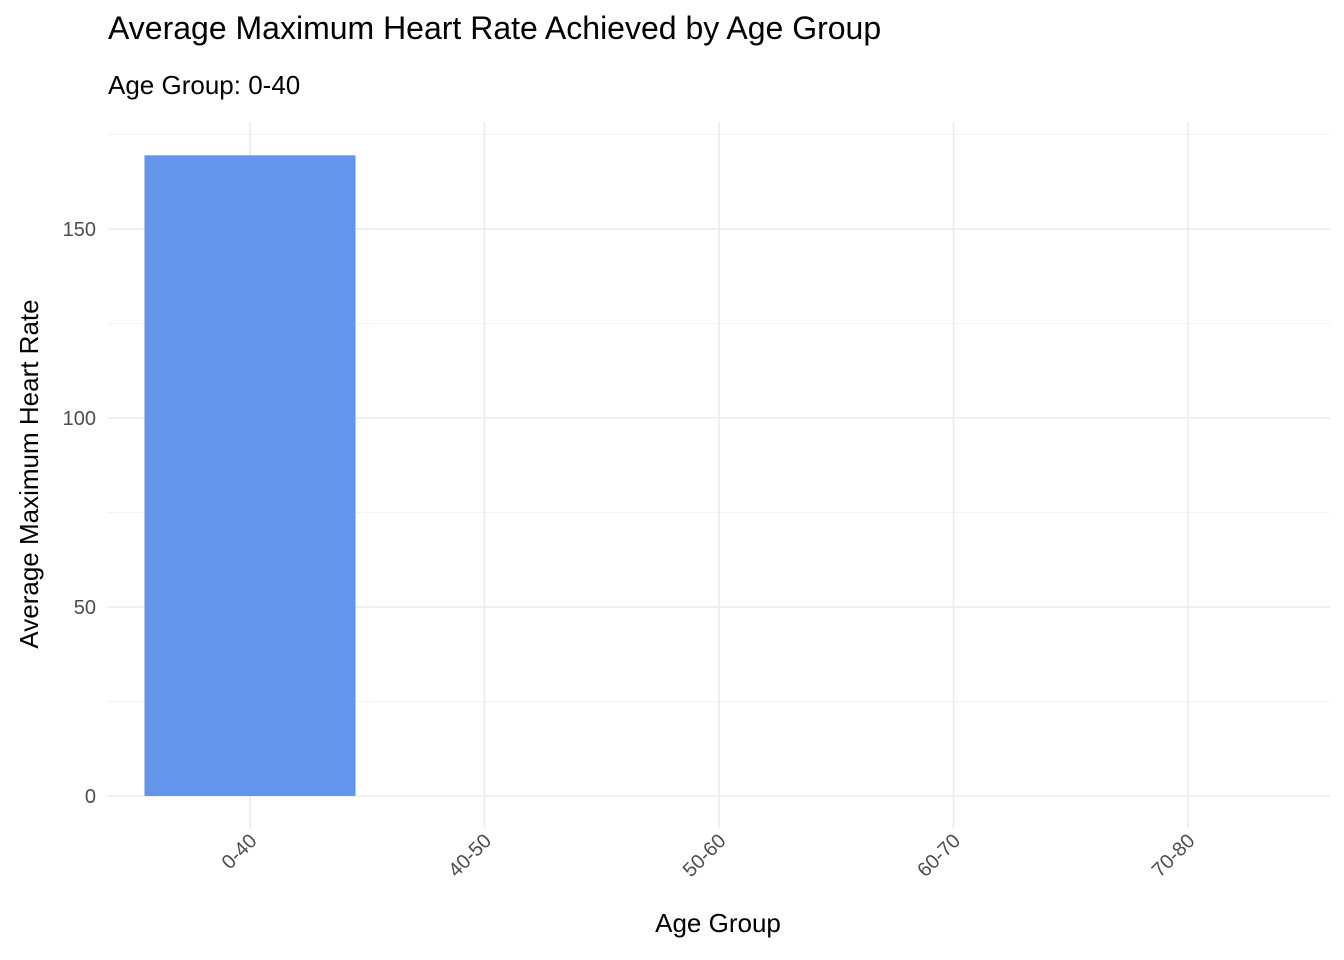 The image size is (1344, 960). Describe the element at coordinates (705, 856) in the screenshot. I see `x-tick-label: 50-60` at that location.